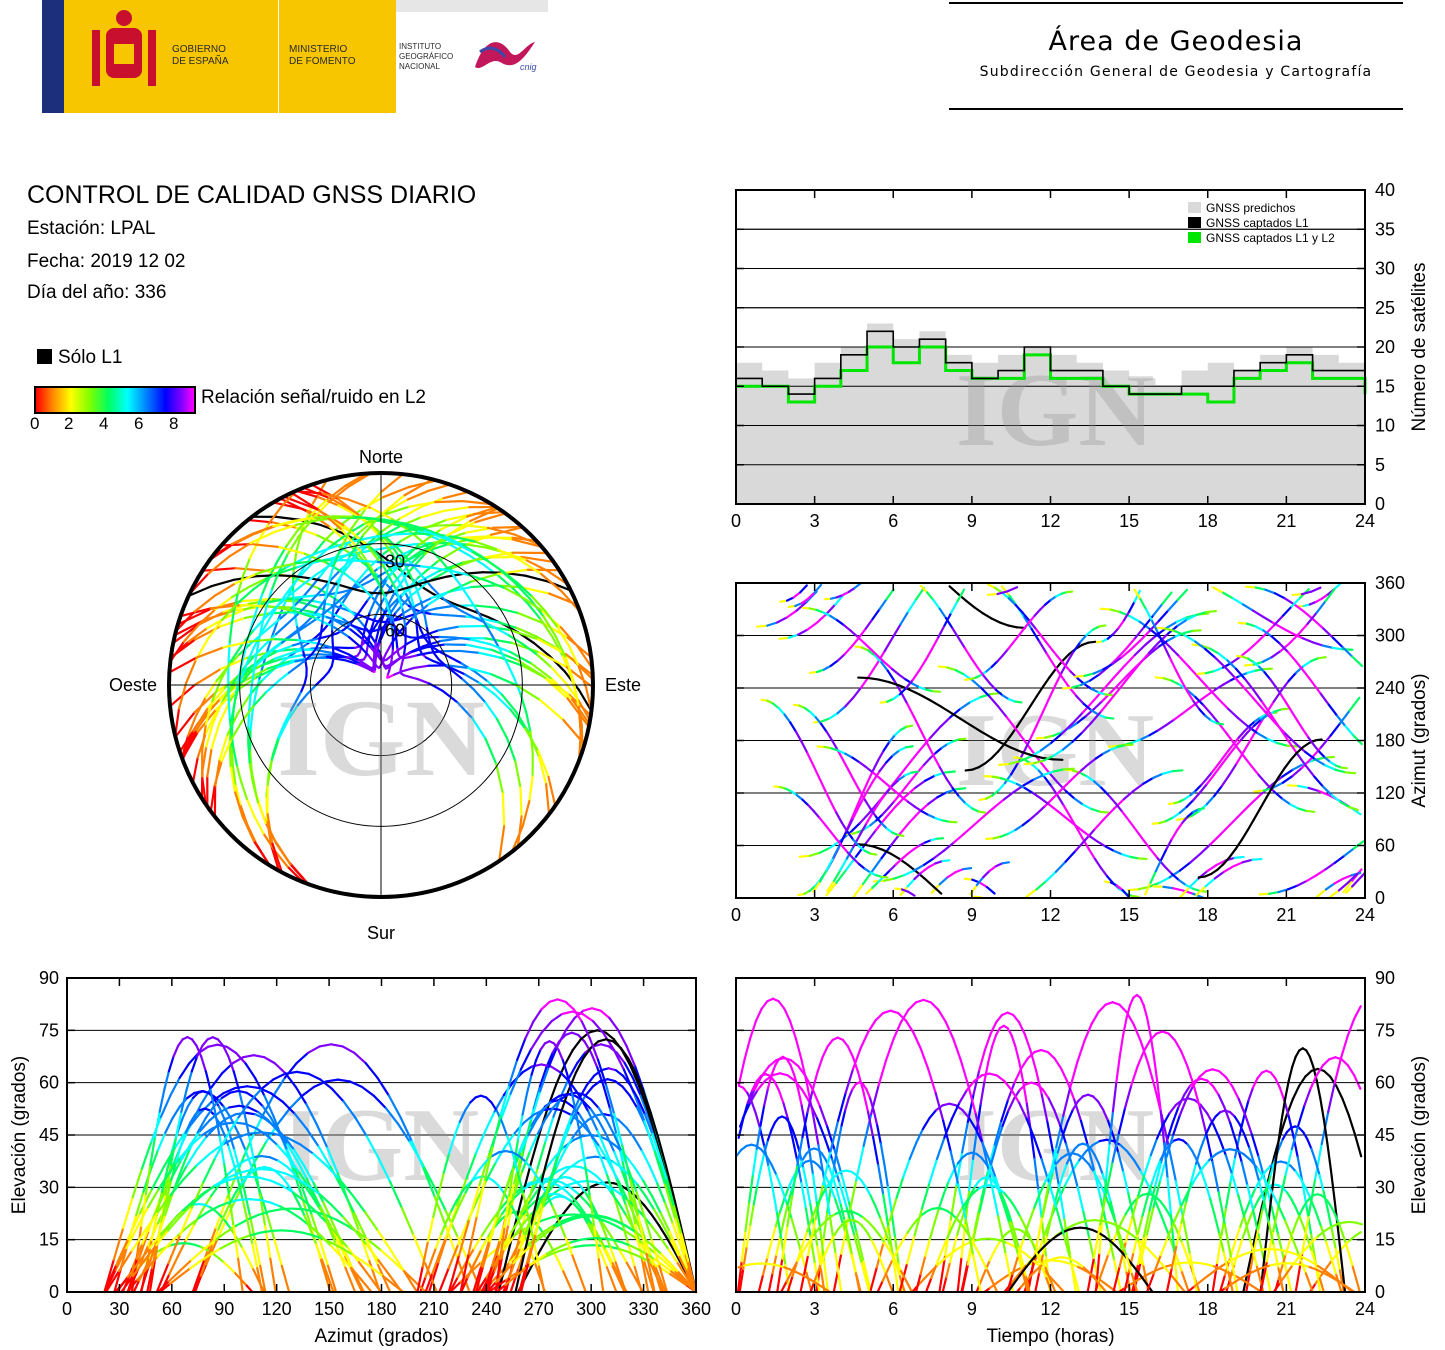 Image resolution: width=1445 pixels, height=1350 pixels. Describe the element at coordinates (815, 521) in the screenshot. I see `x-tick-label: 3` at that location.